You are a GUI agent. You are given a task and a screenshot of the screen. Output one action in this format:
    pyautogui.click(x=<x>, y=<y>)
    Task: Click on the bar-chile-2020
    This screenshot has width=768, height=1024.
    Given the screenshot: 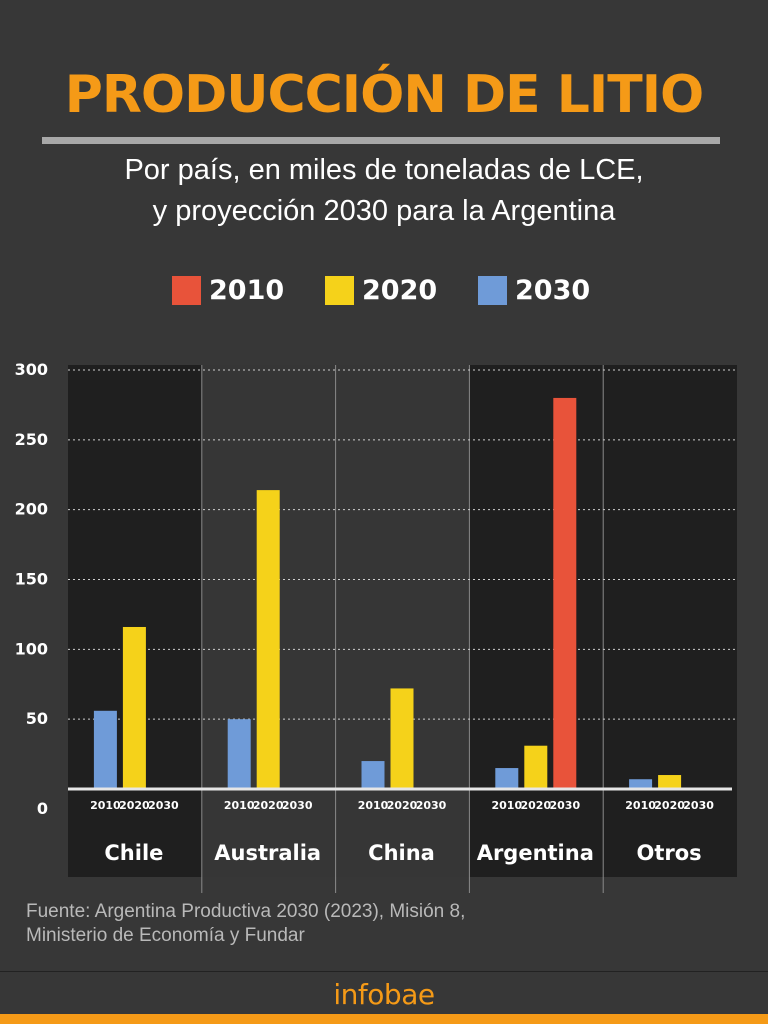 What is the action you would take?
    pyautogui.click(x=134, y=707)
    